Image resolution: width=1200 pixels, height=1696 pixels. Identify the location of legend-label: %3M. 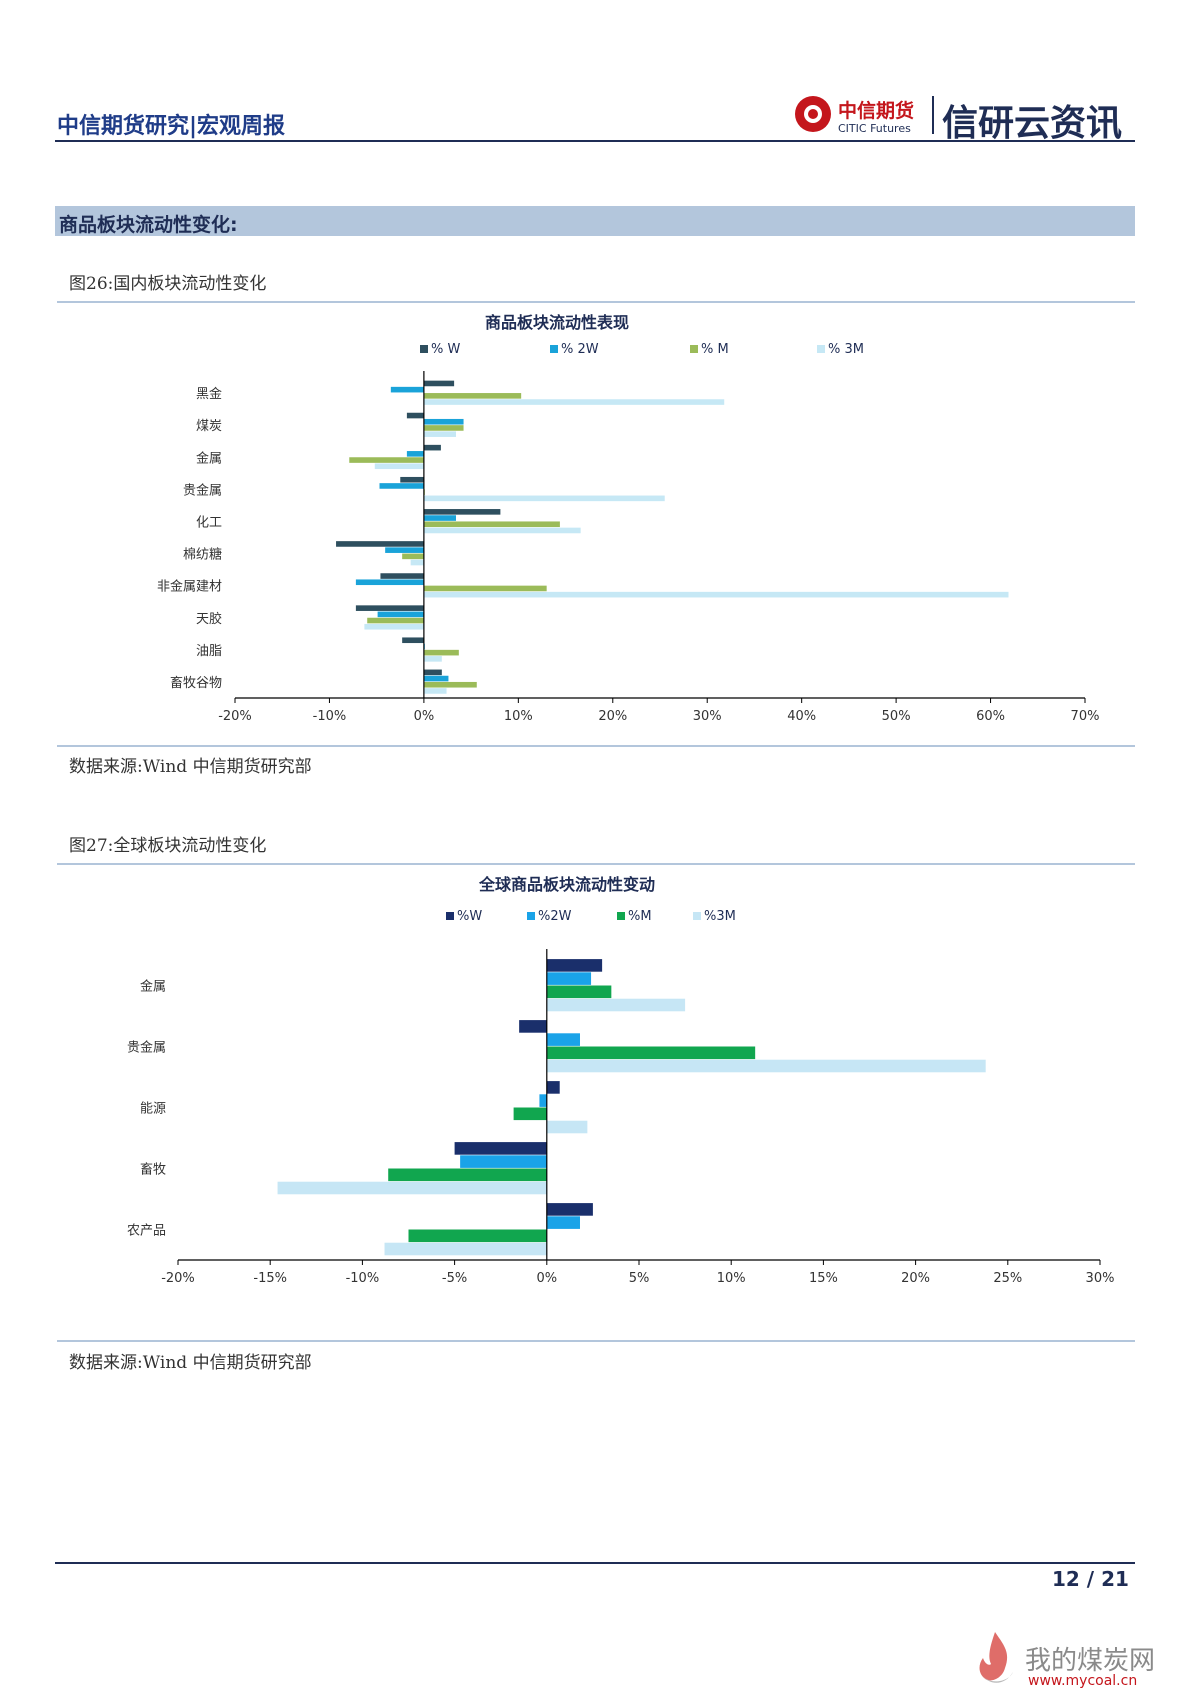
(720, 916).